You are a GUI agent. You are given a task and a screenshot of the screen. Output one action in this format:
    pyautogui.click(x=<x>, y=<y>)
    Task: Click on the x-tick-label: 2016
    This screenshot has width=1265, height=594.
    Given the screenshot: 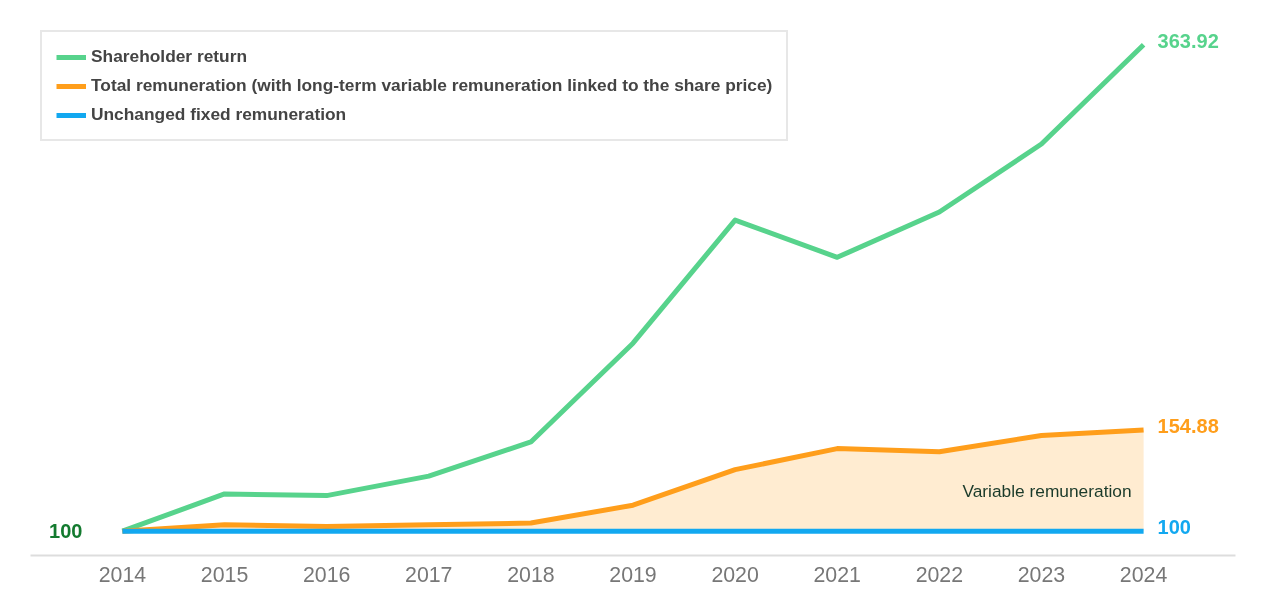 What is the action you would take?
    pyautogui.click(x=326, y=574)
    